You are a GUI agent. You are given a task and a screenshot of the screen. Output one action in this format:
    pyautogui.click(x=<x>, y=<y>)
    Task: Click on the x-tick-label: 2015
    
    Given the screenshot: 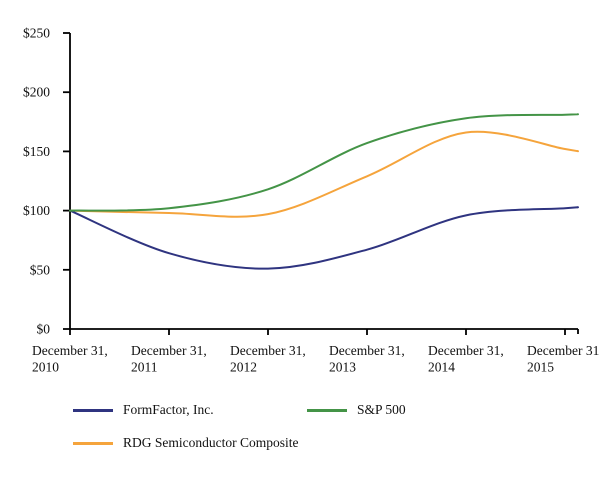 What is the action you would take?
    pyautogui.click(x=540, y=367)
    